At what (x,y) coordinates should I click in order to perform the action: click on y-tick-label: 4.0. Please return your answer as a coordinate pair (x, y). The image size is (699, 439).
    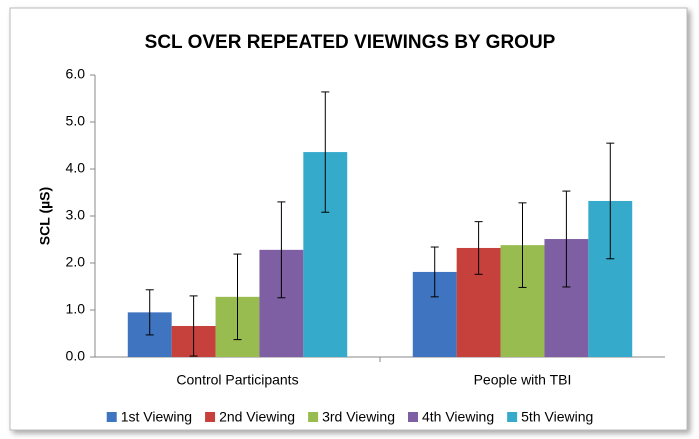
    Looking at the image, I should click on (76, 168).